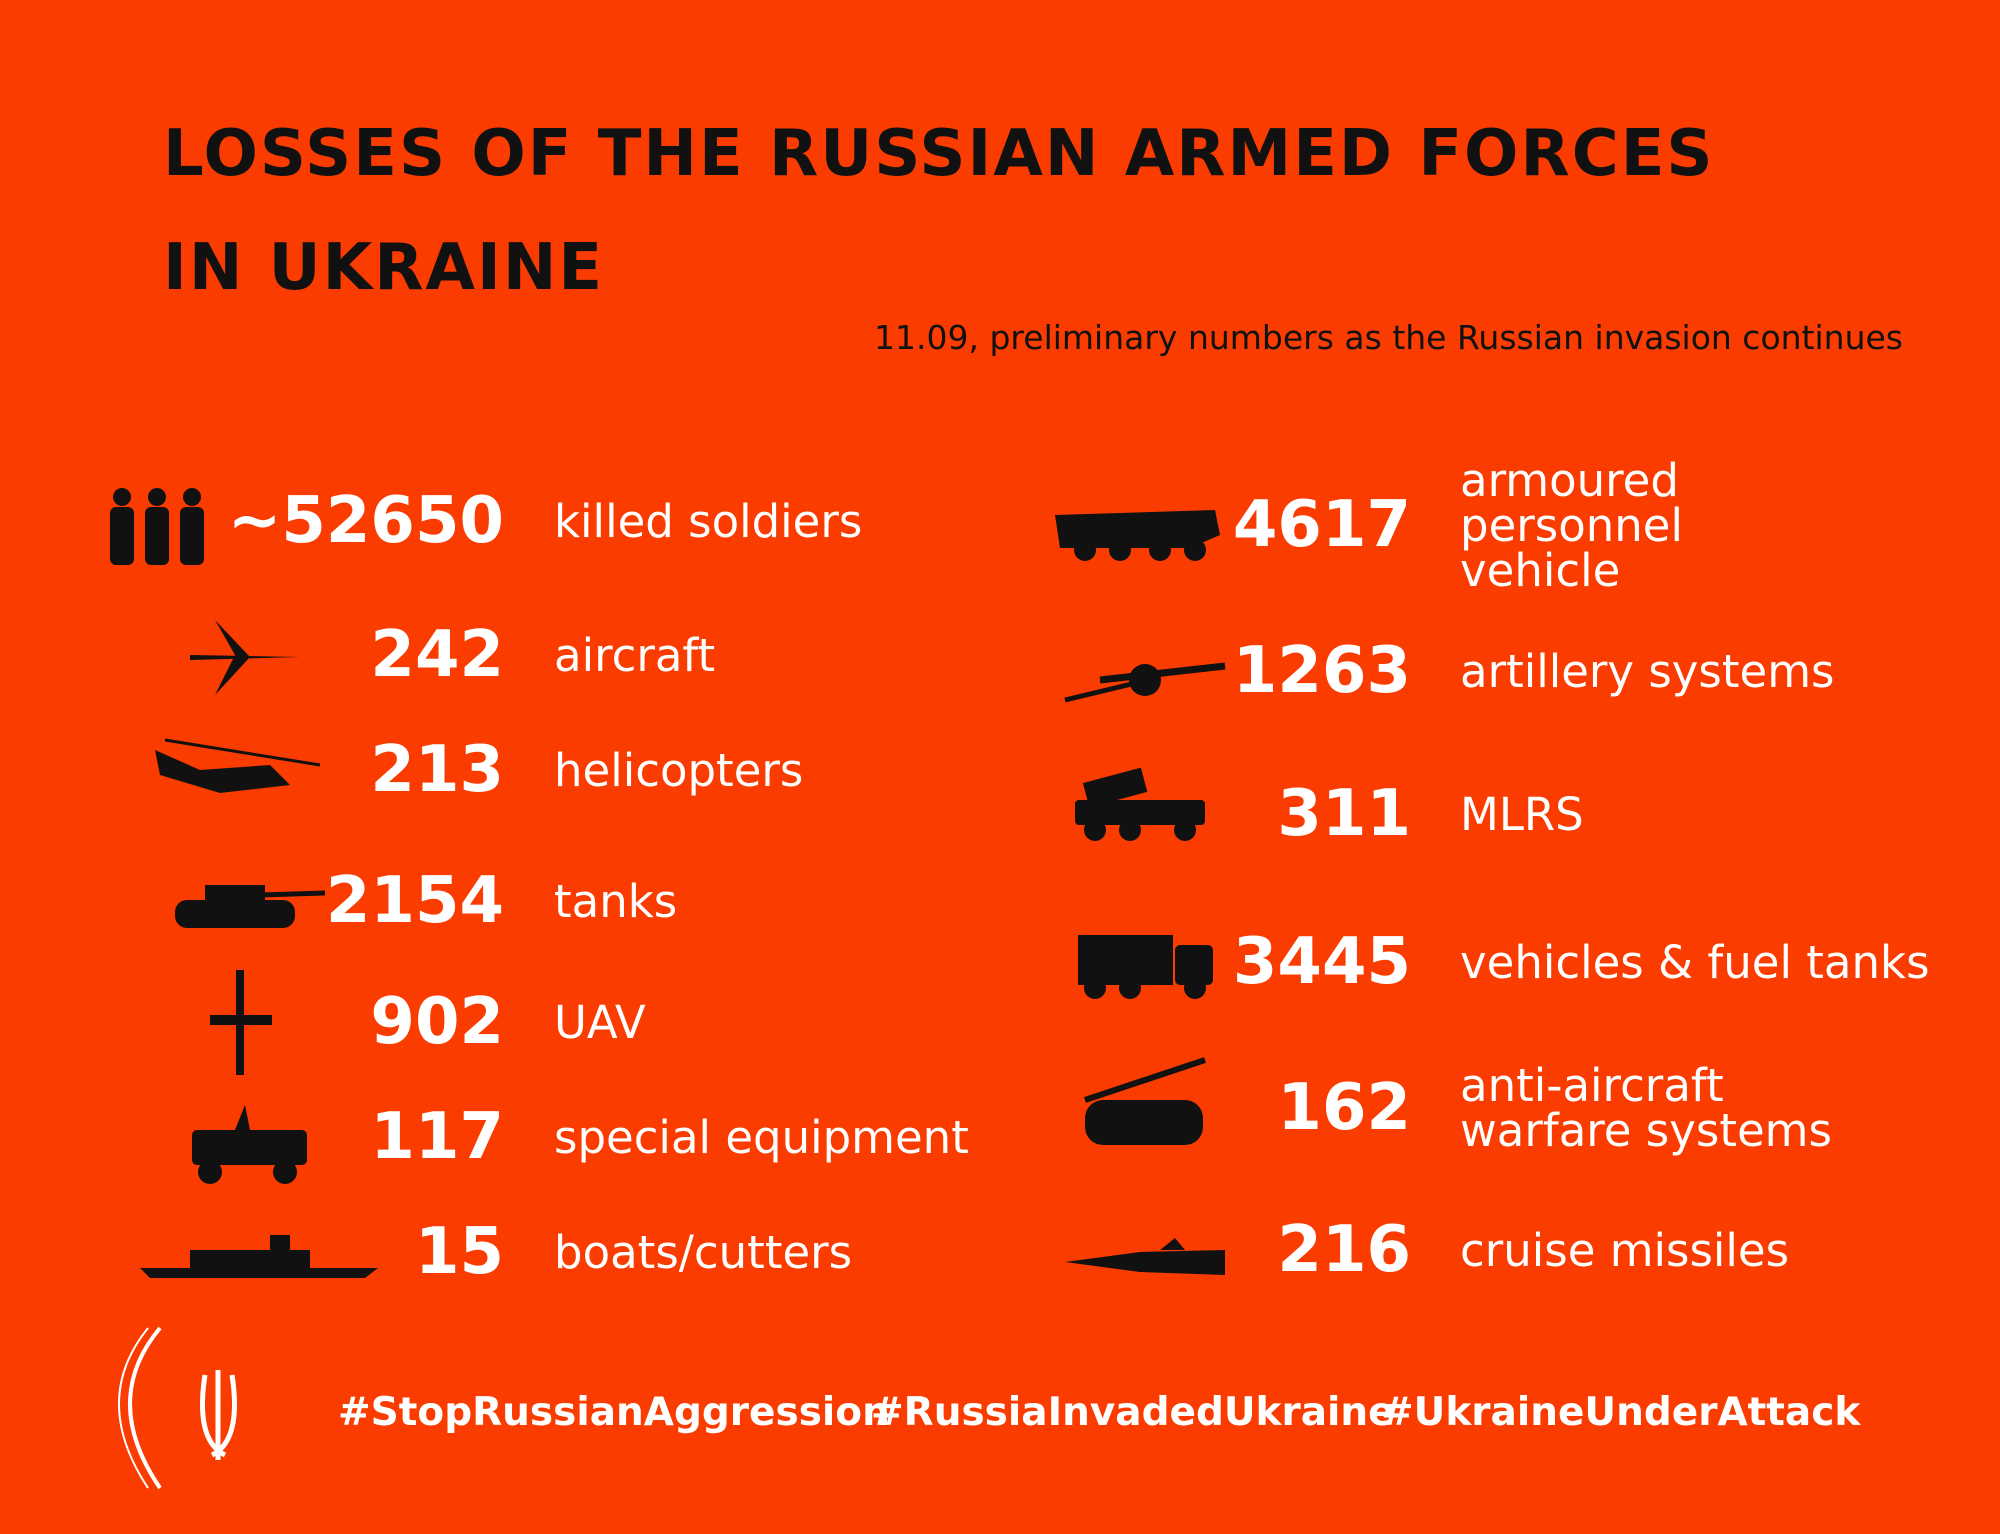 This screenshot has height=1534, width=2000. I want to click on label-line: boats/cutters, so click(703, 1252).